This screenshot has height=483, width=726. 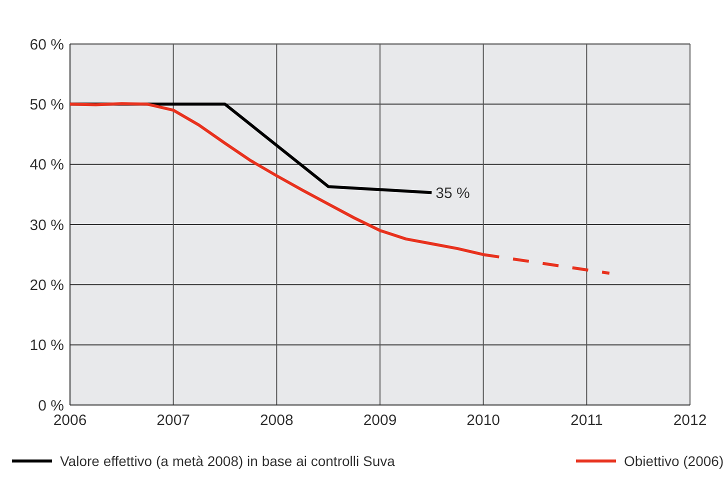 I want to click on x-tick-label: 2011, so click(x=586, y=420).